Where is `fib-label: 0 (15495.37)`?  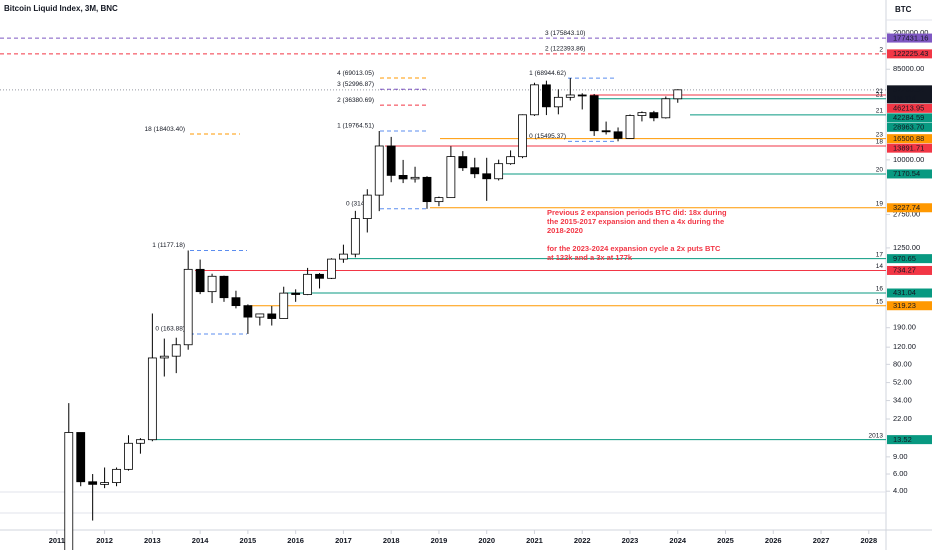 fib-label: 0 (15495.37) is located at coordinates (547, 136).